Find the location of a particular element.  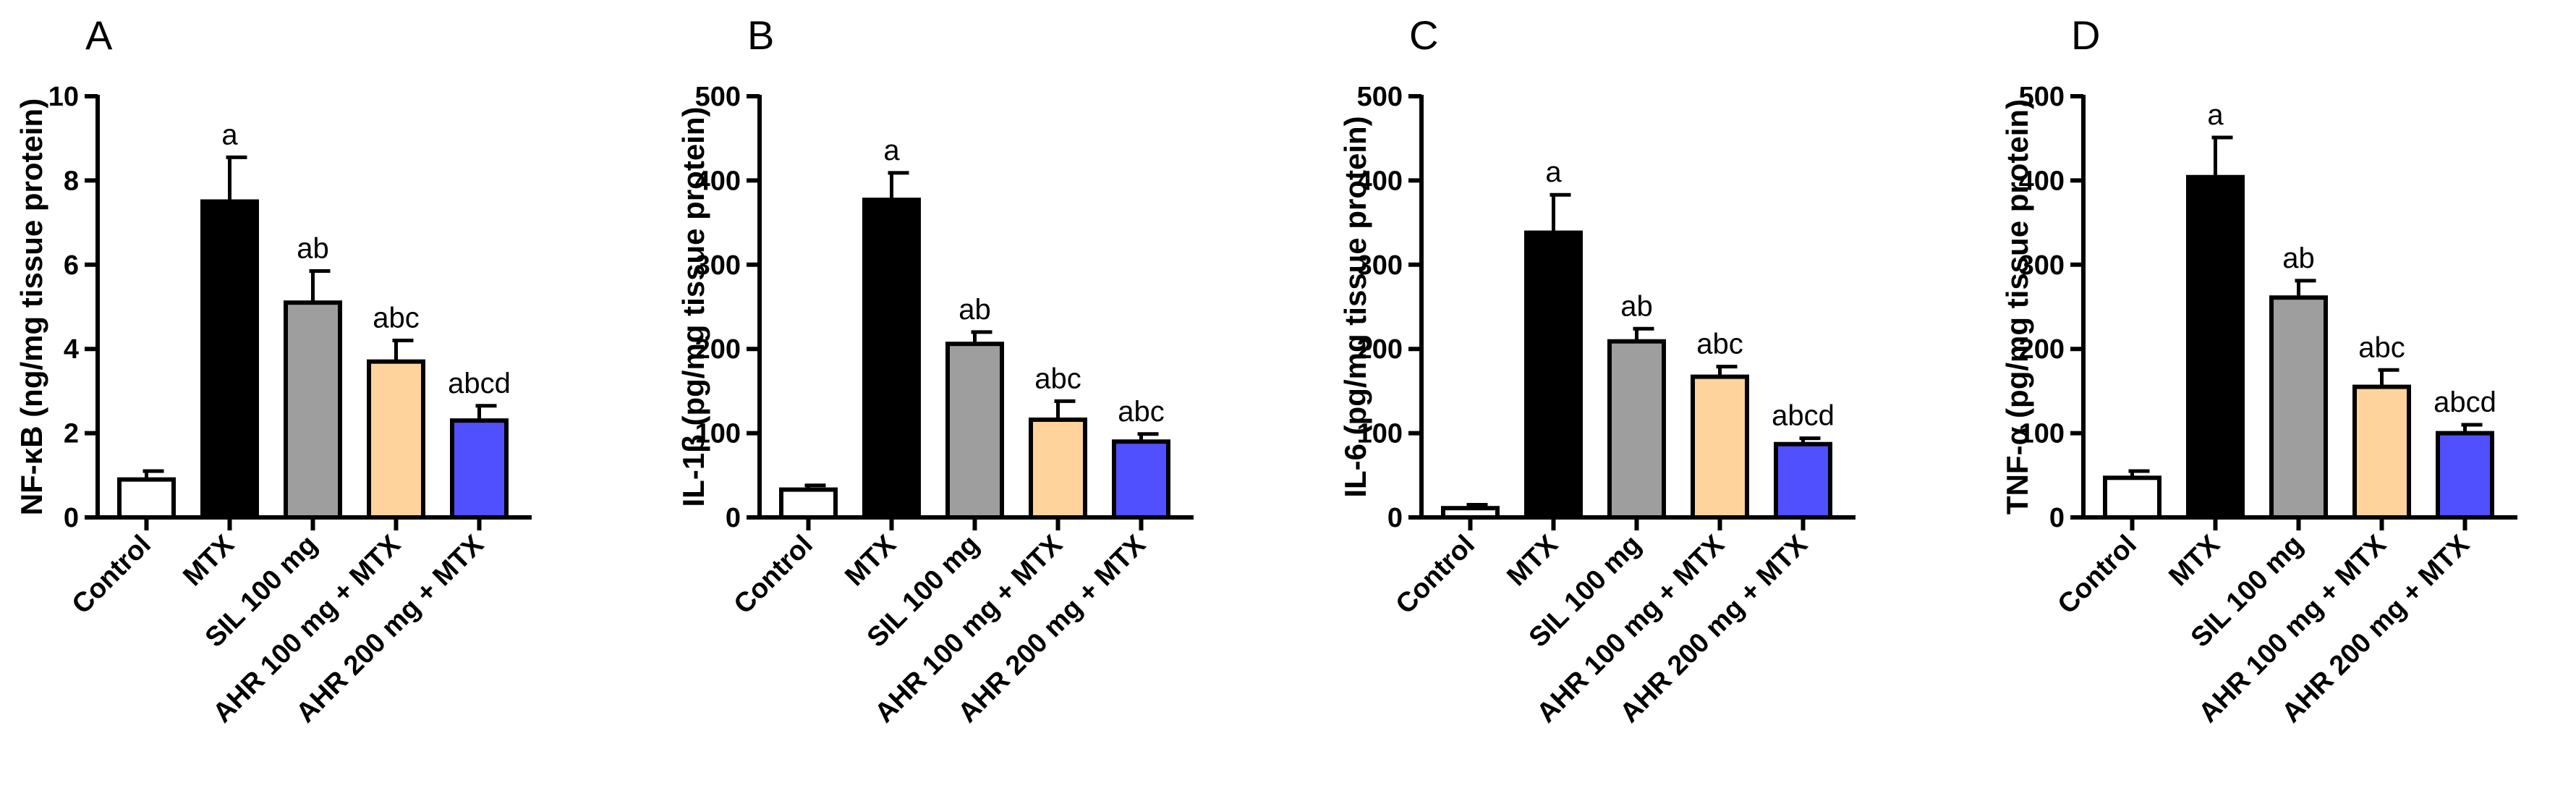

y-axis-label: IL-6 (pg/mg tissue protein) is located at coordinates (1355, 306).